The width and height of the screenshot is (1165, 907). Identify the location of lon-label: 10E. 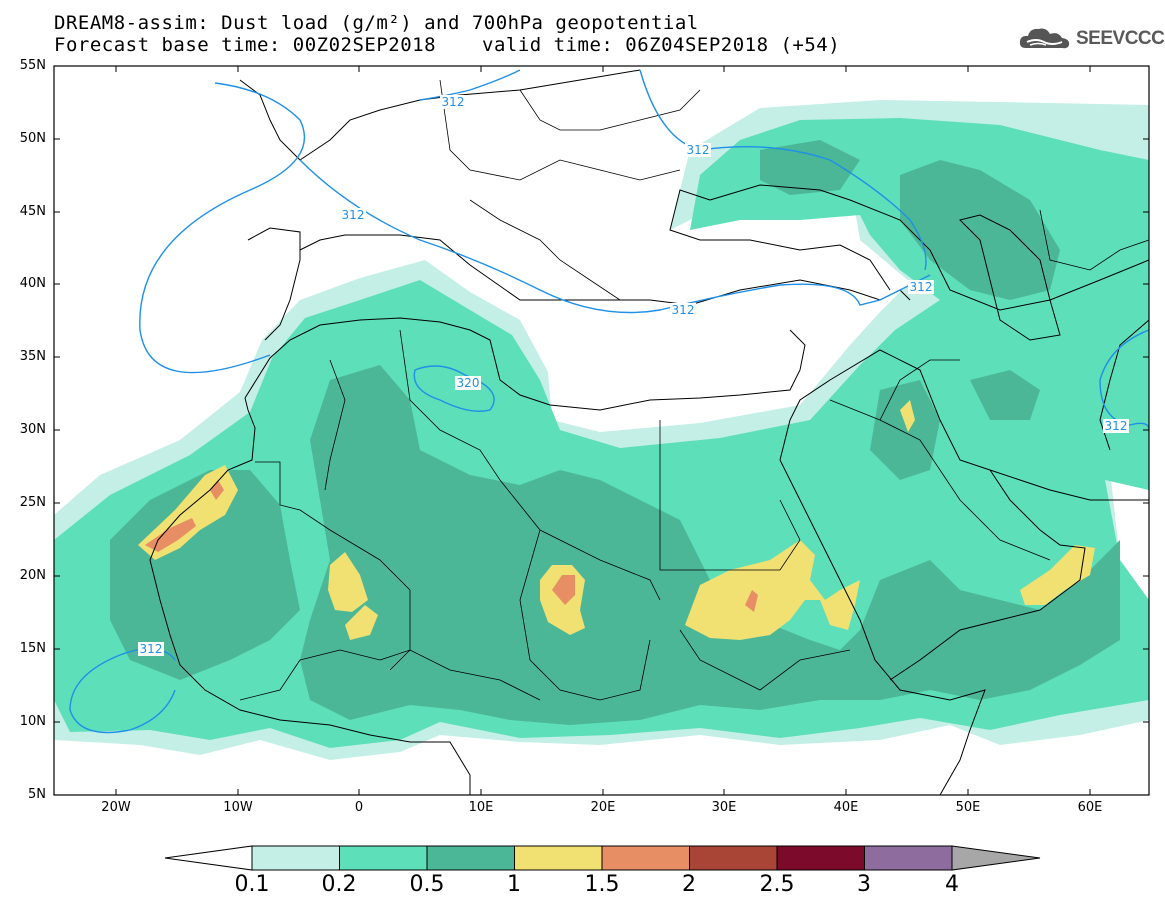
(481, 807).